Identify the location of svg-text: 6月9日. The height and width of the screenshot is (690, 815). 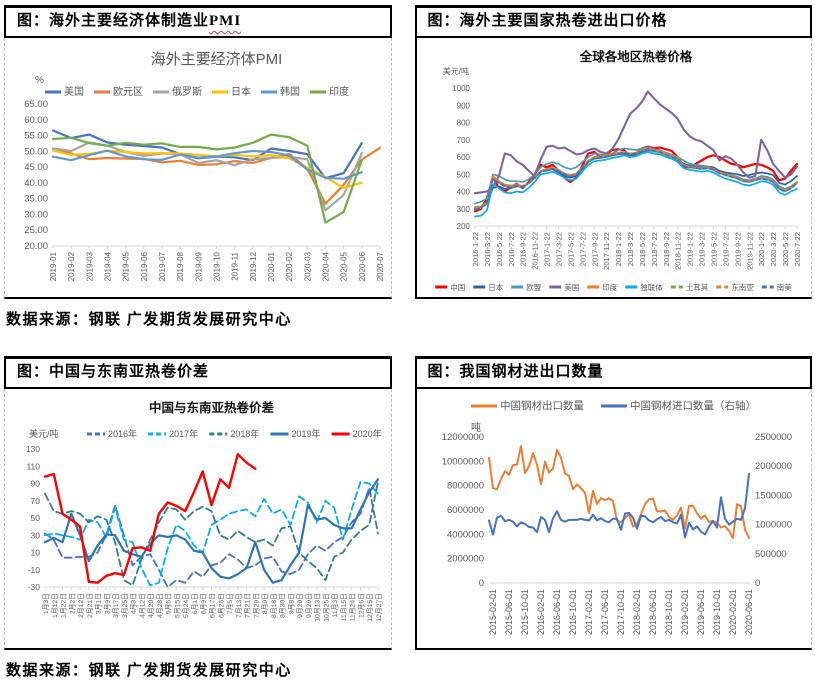
(204, 603).